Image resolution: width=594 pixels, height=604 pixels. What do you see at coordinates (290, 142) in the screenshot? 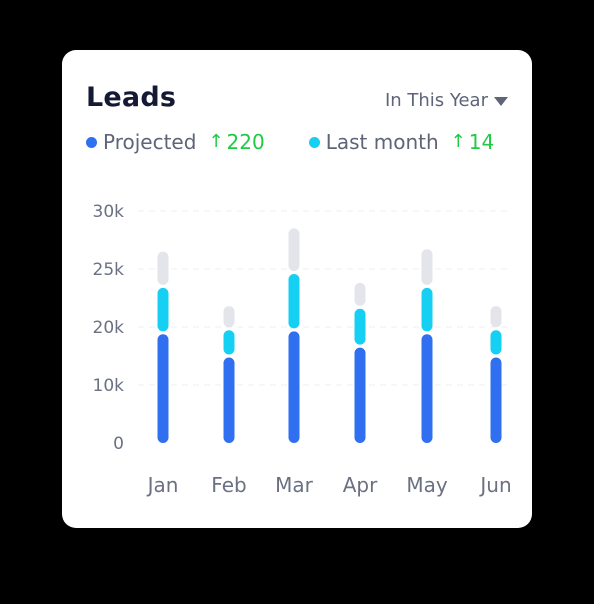
I see `legend: Projected ↑ 220 Last month ↑ 14` at bounding box center [290, 142].